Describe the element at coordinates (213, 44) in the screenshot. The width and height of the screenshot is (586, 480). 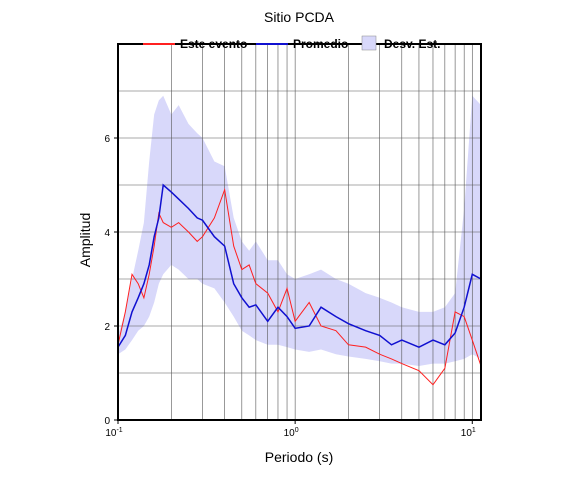
I see `legend-label: Este evento` at that location.